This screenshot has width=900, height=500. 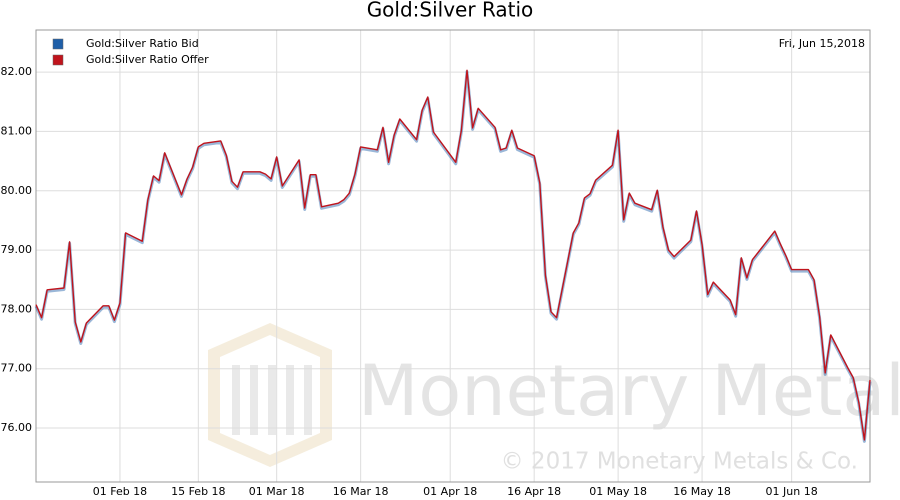 What do you see at coordinates (17, 249) in the screenshot?
I see `y-tick-label: 79.00` at bounding box center [17, 249].